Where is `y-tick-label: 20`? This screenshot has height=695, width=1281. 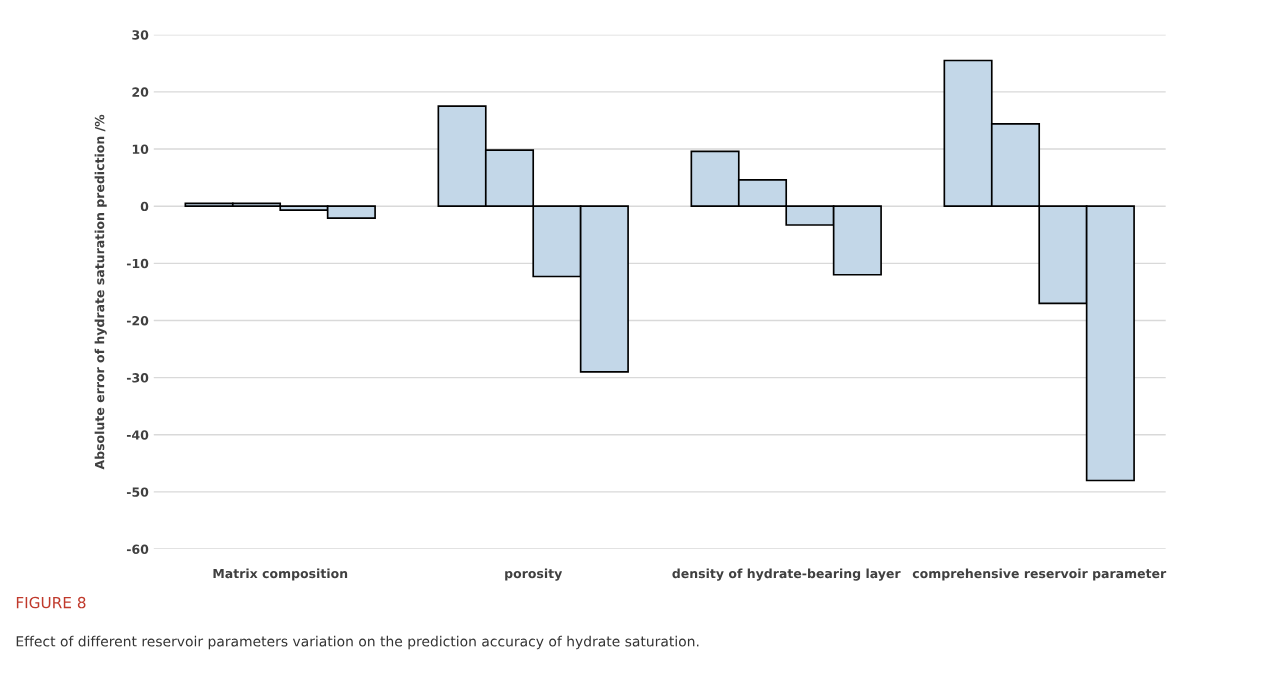 y-tick-label: 20 is located at coordinates (140, 92).